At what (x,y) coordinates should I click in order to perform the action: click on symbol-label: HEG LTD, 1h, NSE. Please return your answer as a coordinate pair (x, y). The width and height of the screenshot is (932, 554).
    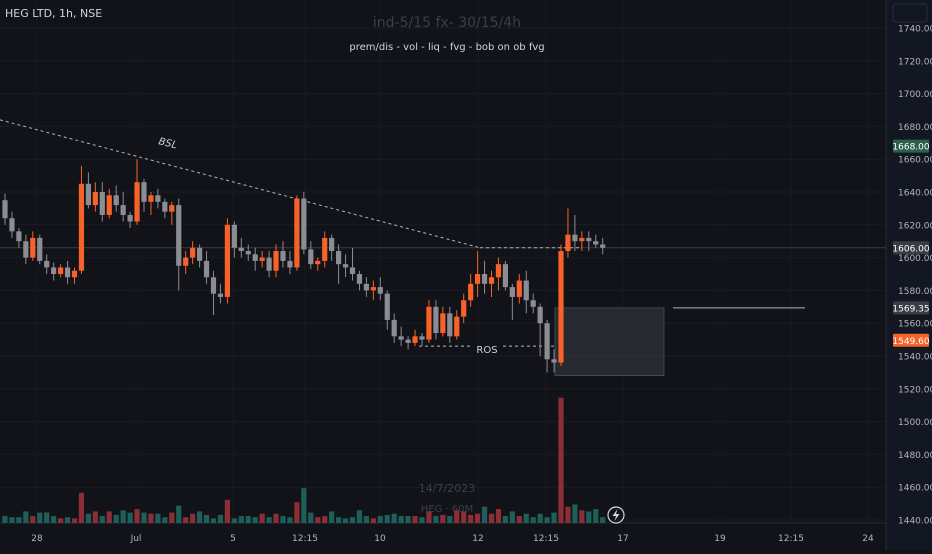
    Looking at the image, I should click on (54, 13).